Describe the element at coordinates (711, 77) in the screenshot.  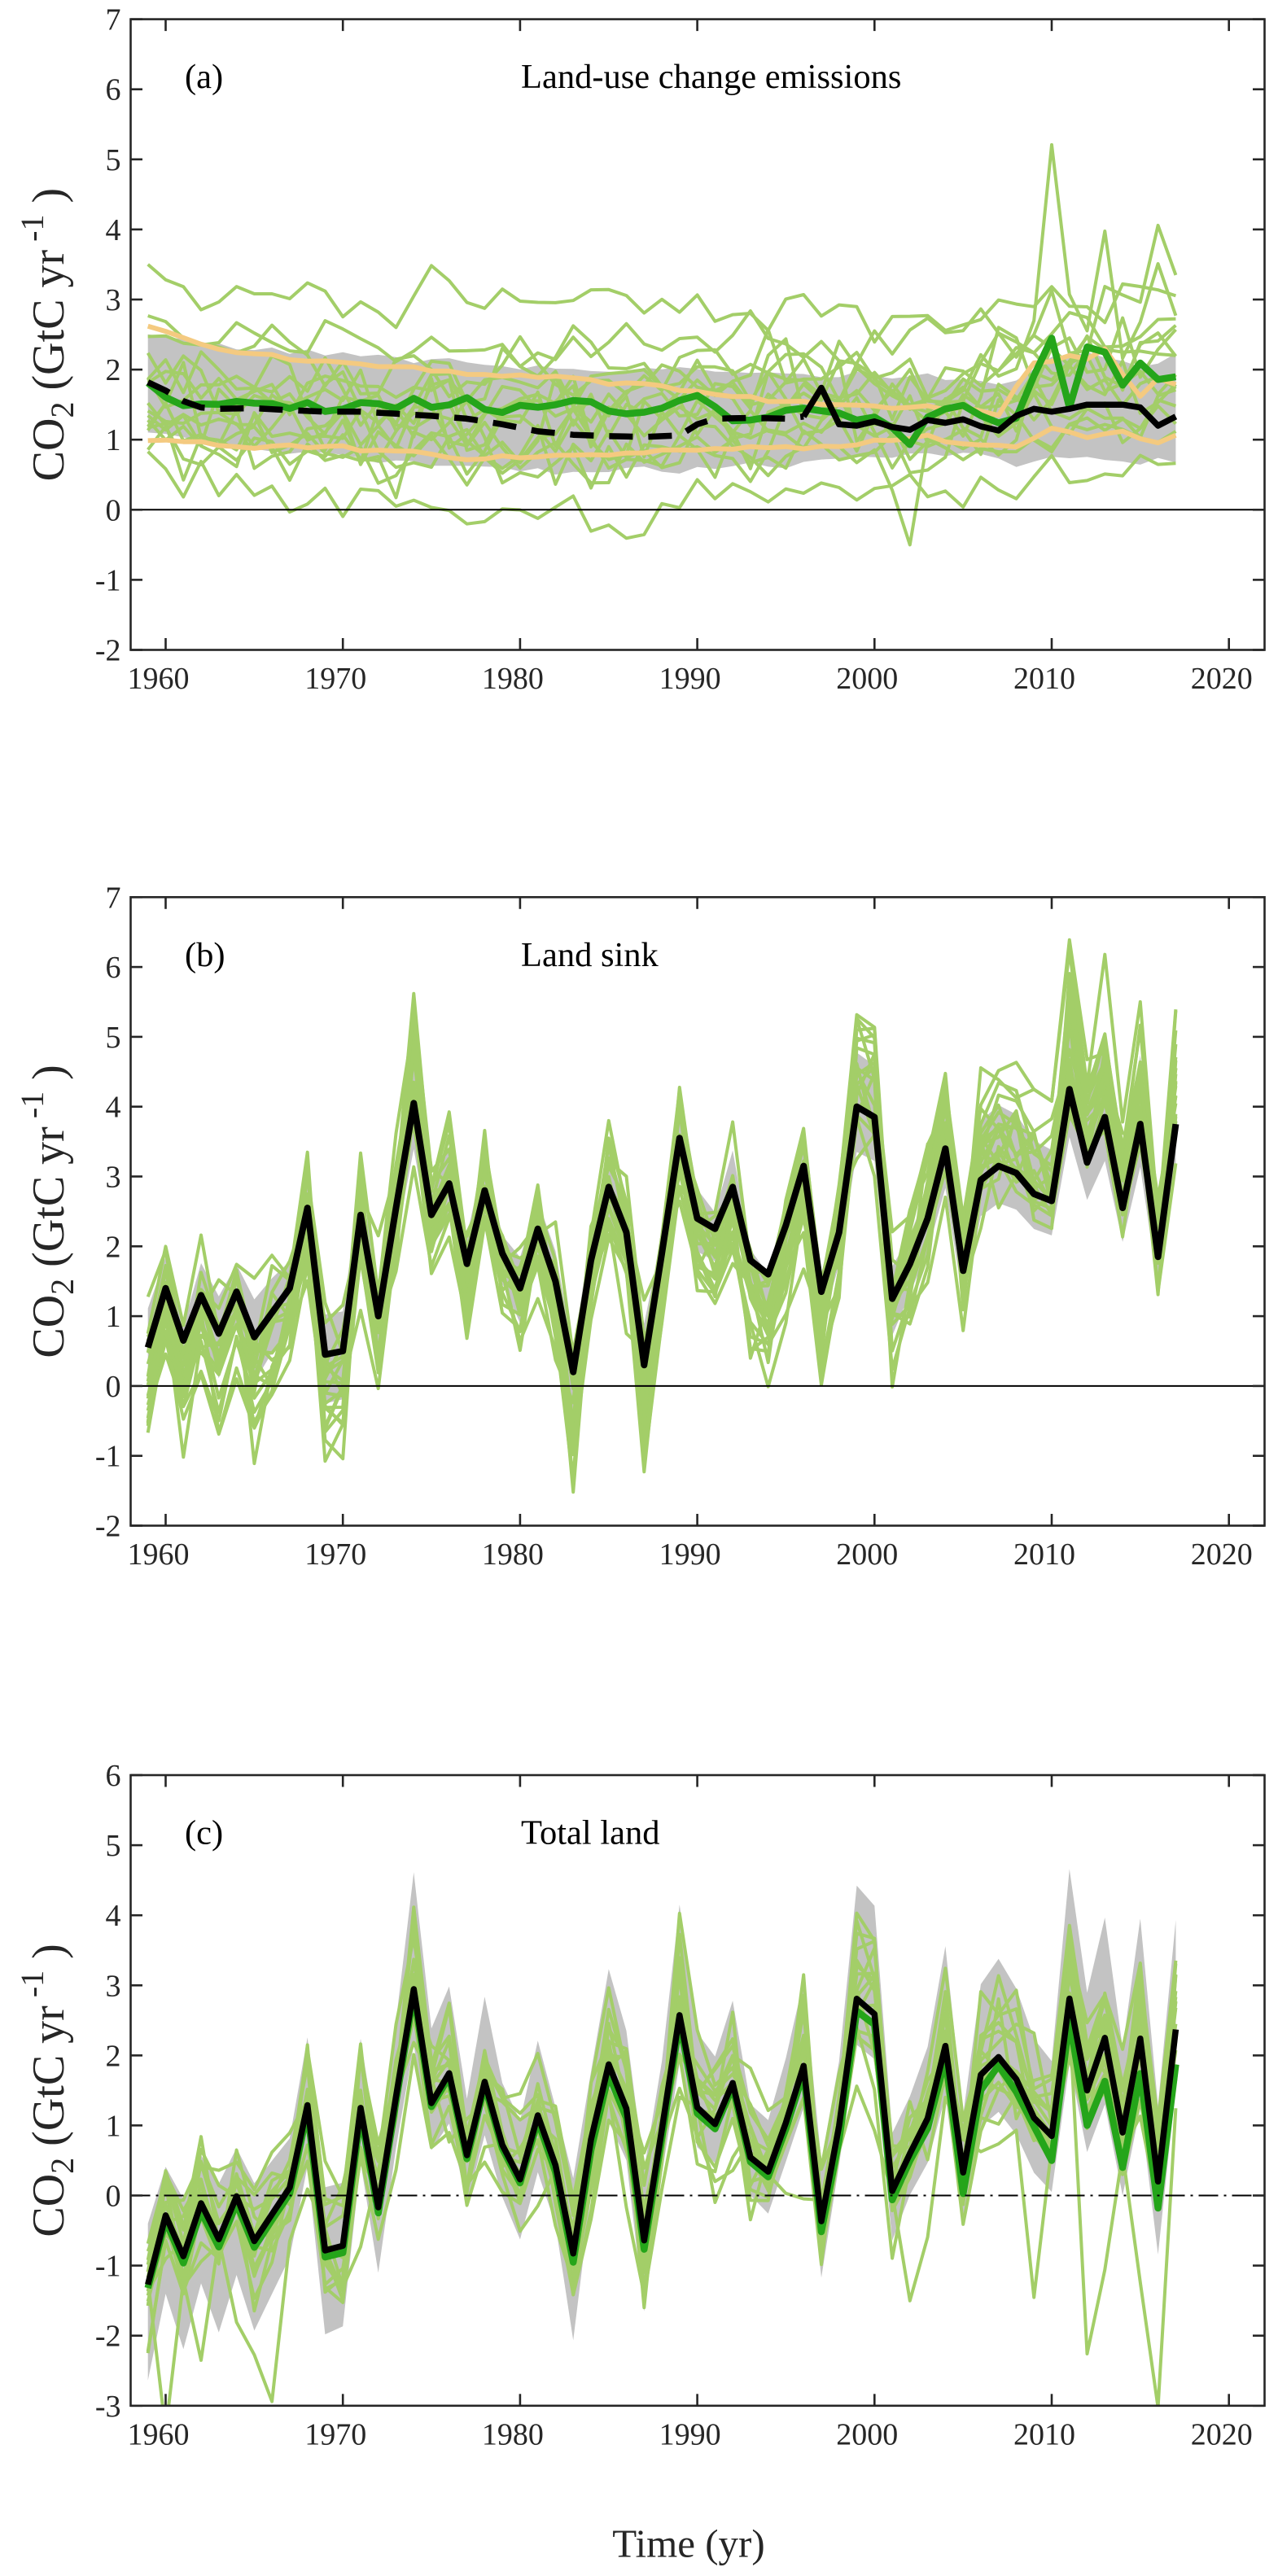
I see `svg-text: Land-use change emissions` at that location.